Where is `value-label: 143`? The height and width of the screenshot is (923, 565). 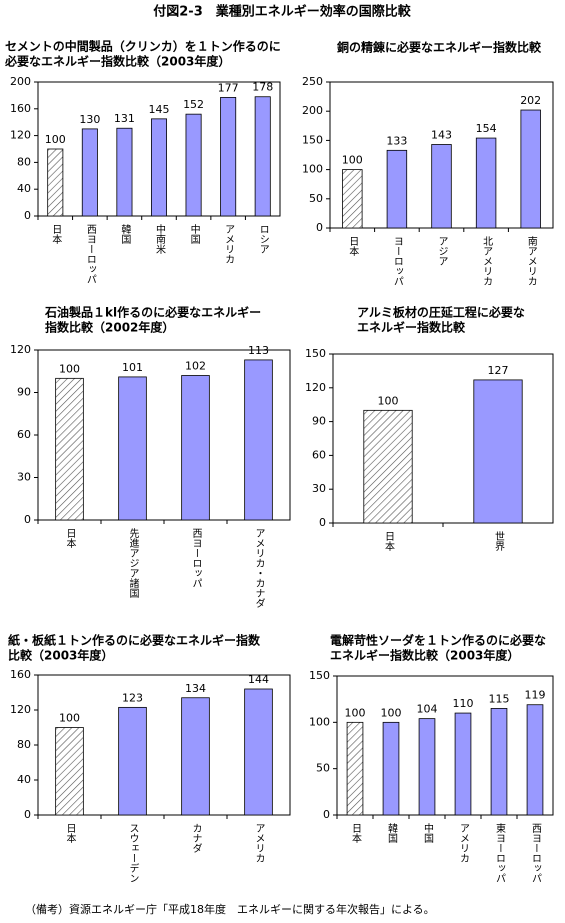
value-label: 143 is located at coordinates (441, 134).